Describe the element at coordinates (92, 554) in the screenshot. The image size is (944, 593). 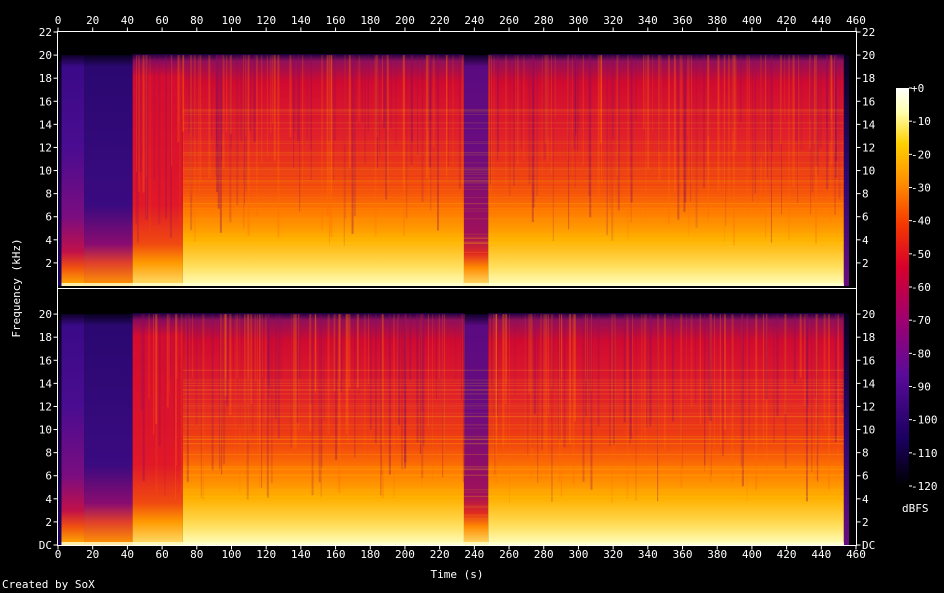
I see `x-tick-label-bottom: 20` at that location.